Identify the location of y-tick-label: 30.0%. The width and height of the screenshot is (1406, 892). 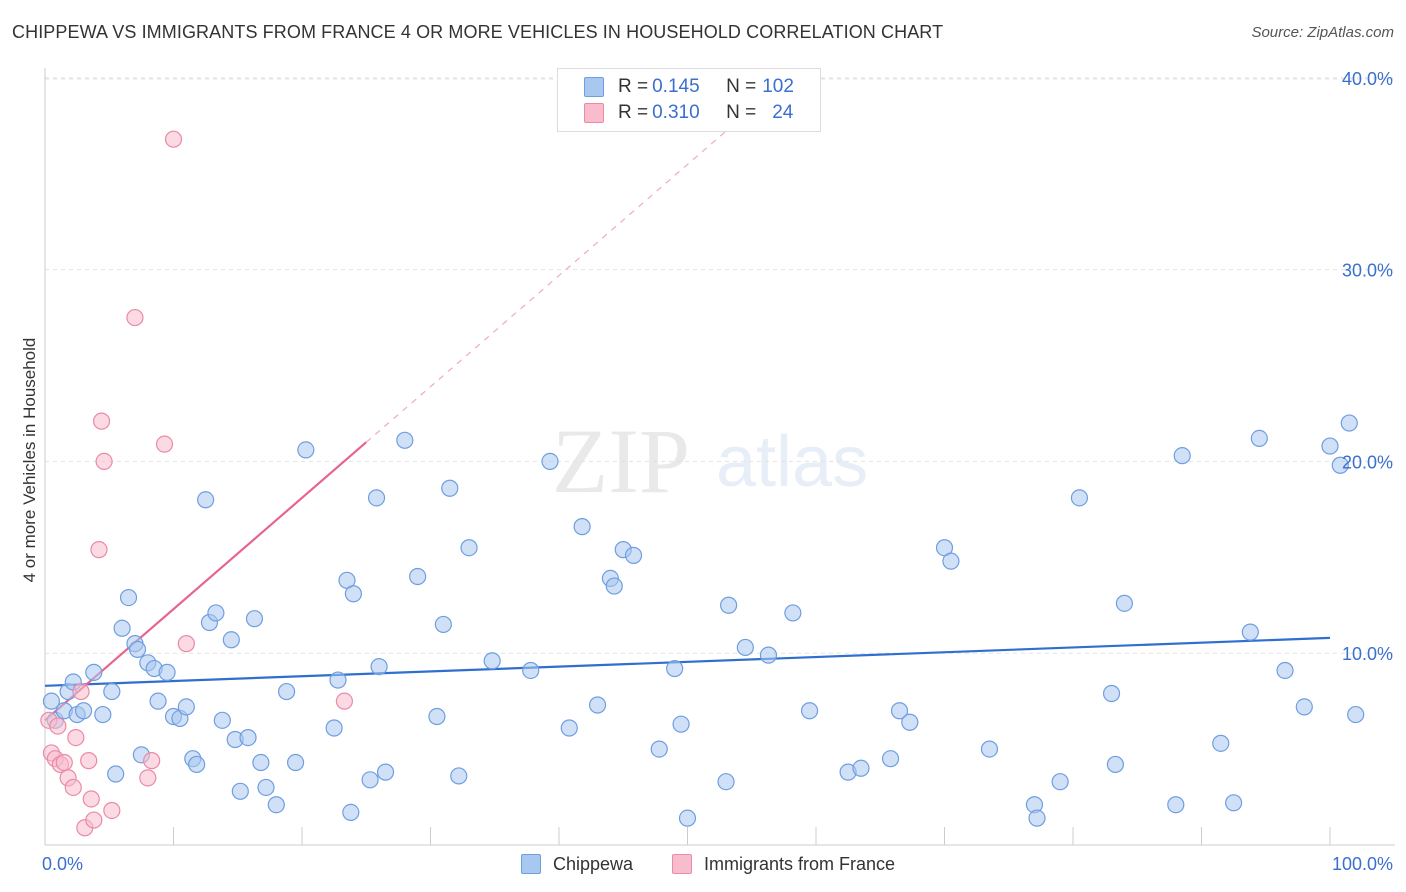
(1367, 271).